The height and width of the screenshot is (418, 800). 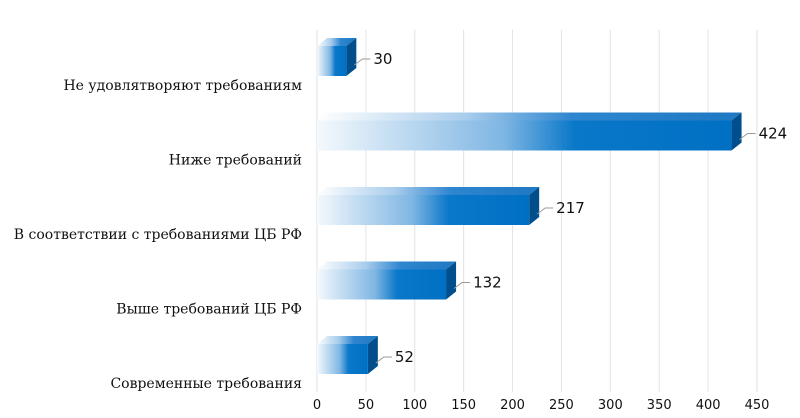 I want to click on bar-4: 52, so click(x=365, y=355).